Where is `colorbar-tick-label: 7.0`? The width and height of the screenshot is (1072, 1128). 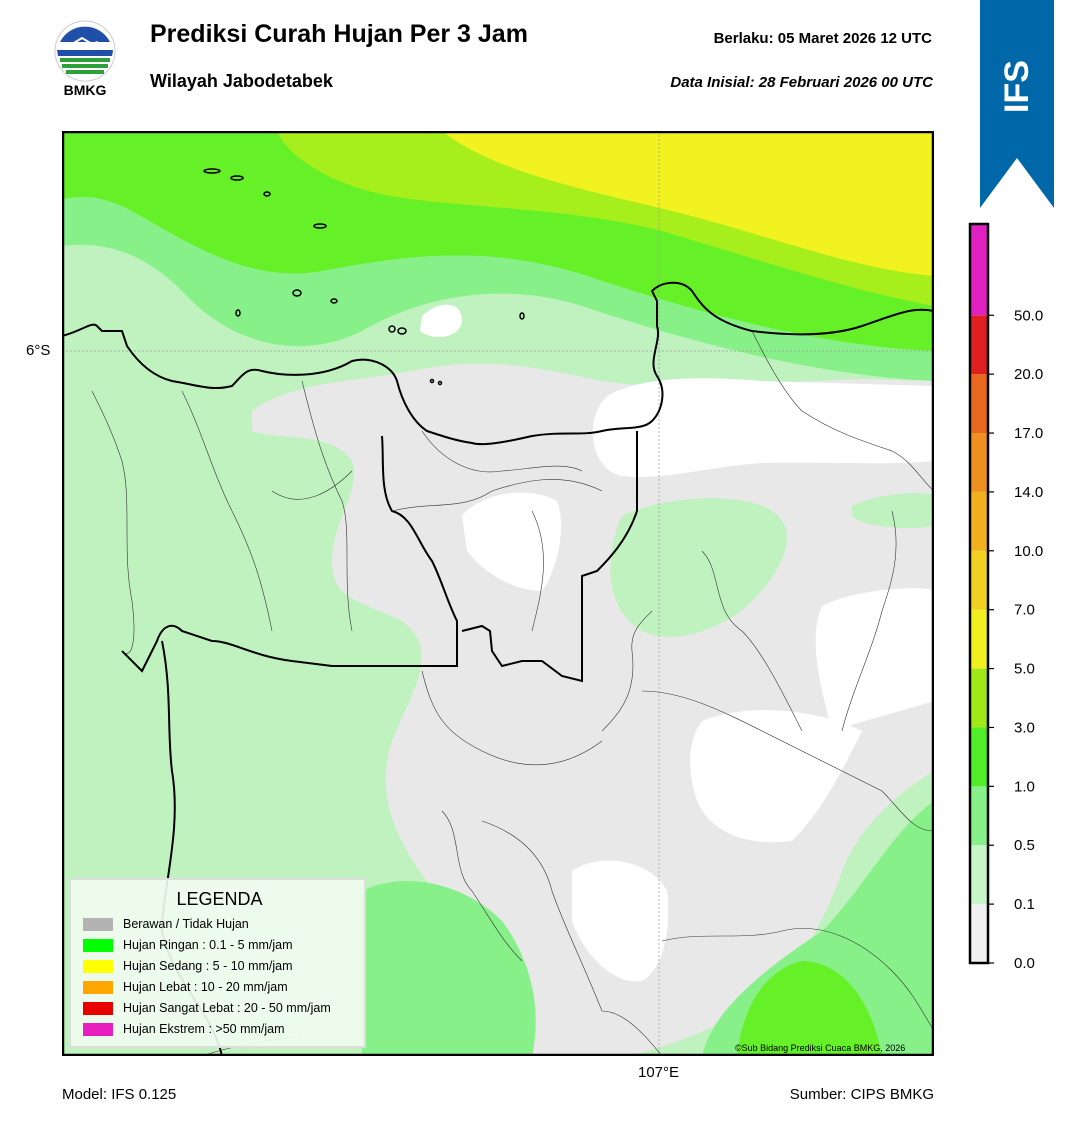
colorbar-tick-label: 7.0 is located at coordinates (1024, 610).